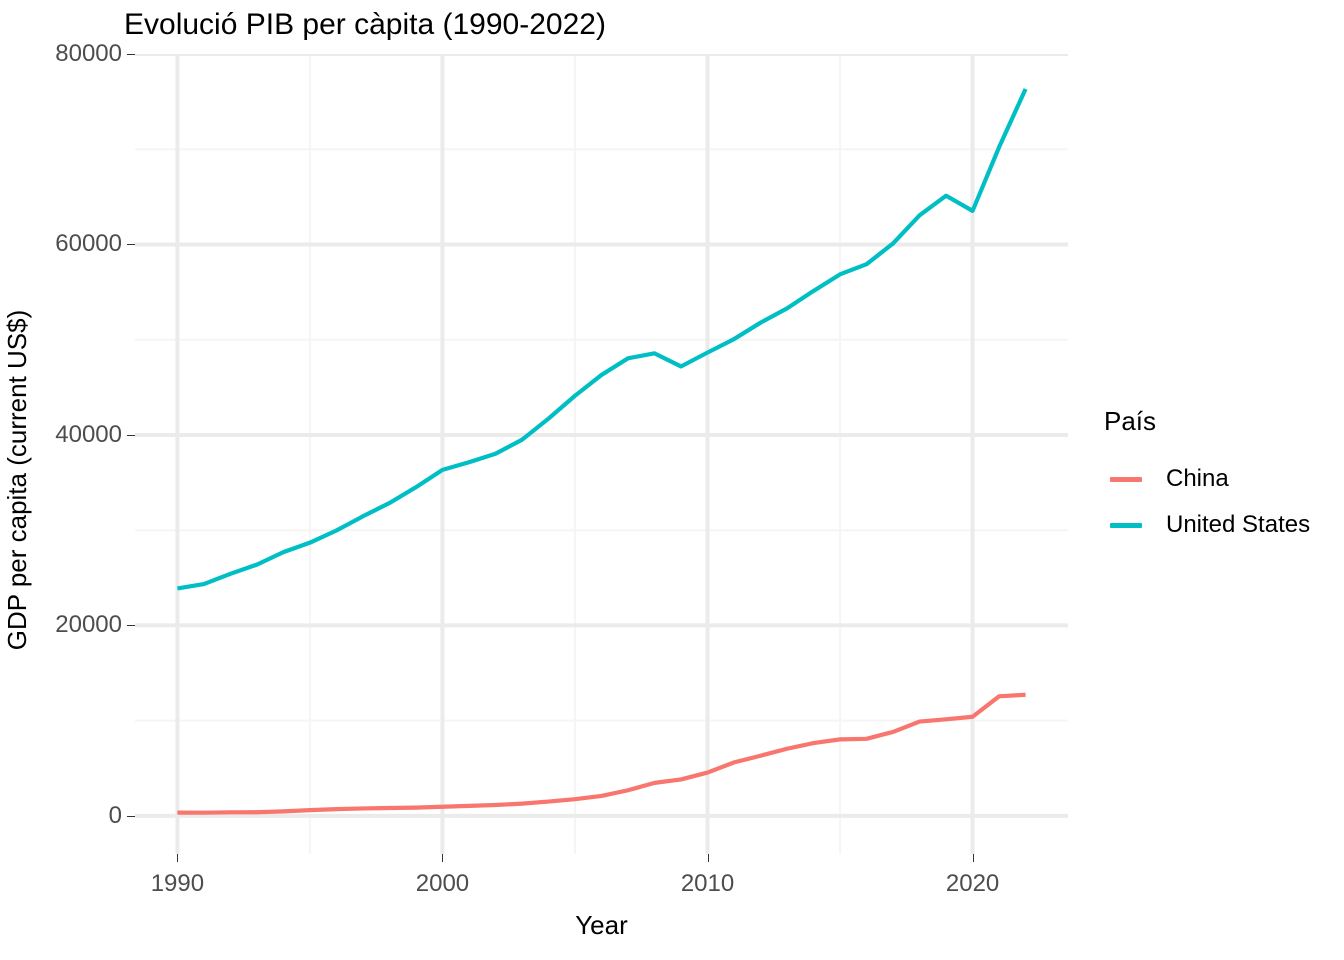 This screenshot has height=960, width=1344. Describe the element at coordinates (442, 883) in the screenshot. I see `x-tick-label: 2000` at that location.